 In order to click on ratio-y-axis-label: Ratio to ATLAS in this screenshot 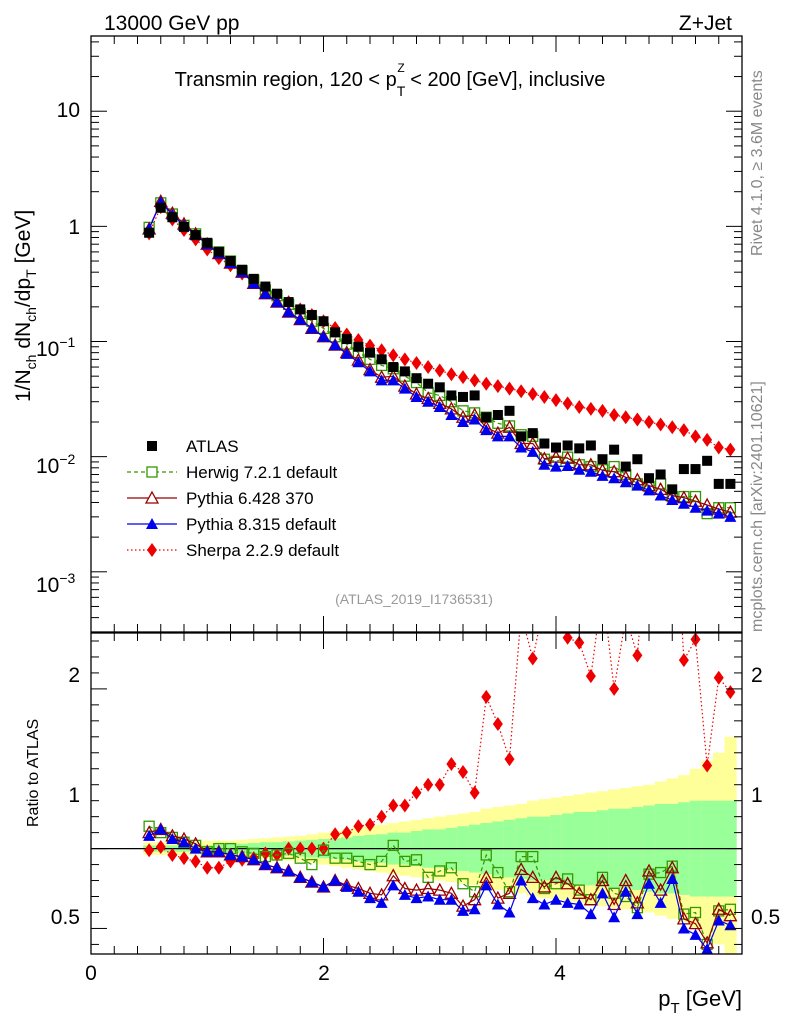, I will do `click(33, 773)`.